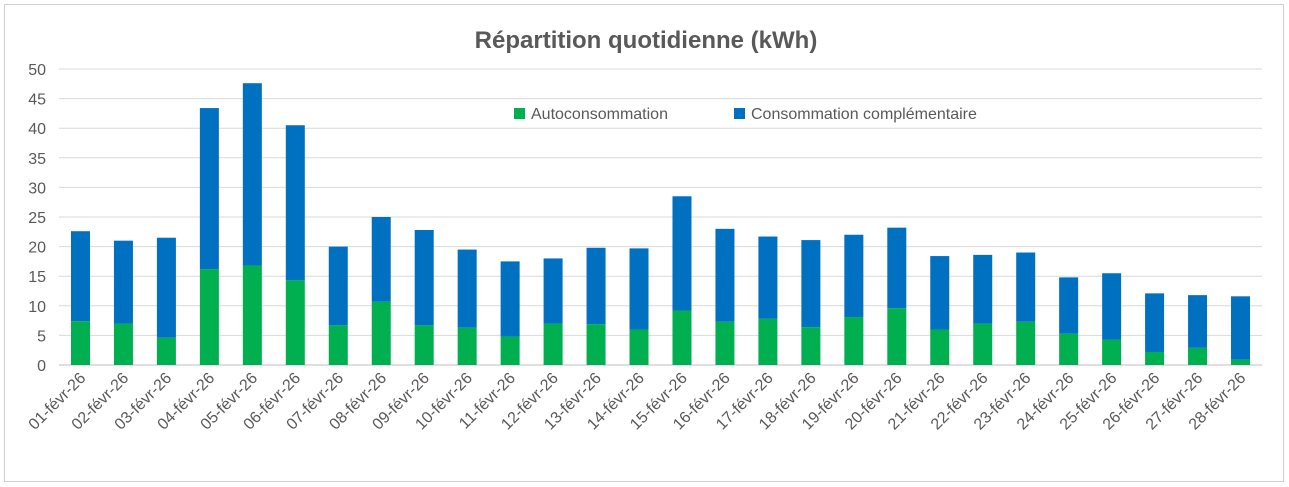  Describe the element at coordinates (37, 159) in the screenshot. I see `y-tick-label: 35` at that location.